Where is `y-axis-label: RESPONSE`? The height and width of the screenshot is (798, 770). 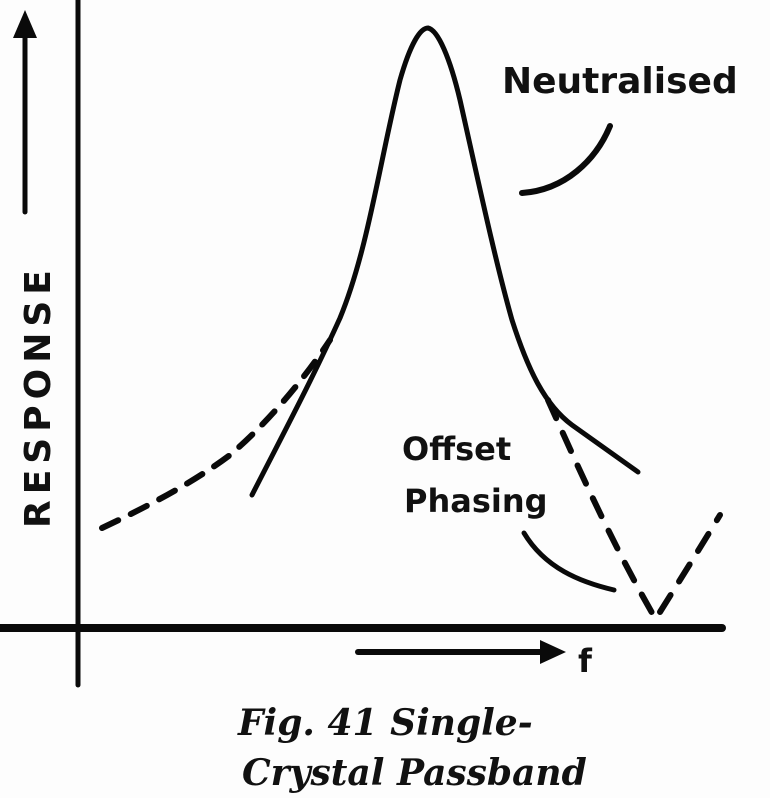
y-axis-label: RESPONSE is located at coordinates (38, 396).